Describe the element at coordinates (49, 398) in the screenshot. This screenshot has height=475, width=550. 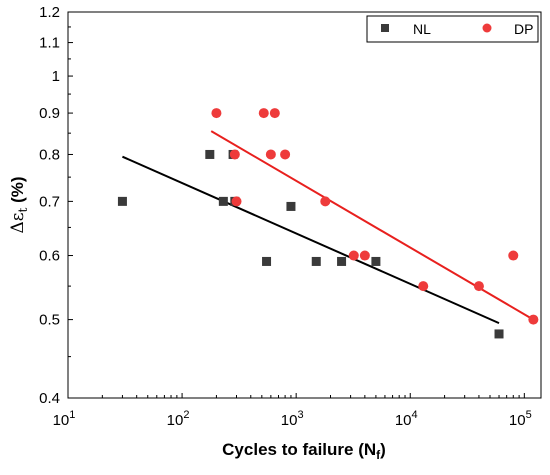
I see `y-tick-label: 0.4` at that location.